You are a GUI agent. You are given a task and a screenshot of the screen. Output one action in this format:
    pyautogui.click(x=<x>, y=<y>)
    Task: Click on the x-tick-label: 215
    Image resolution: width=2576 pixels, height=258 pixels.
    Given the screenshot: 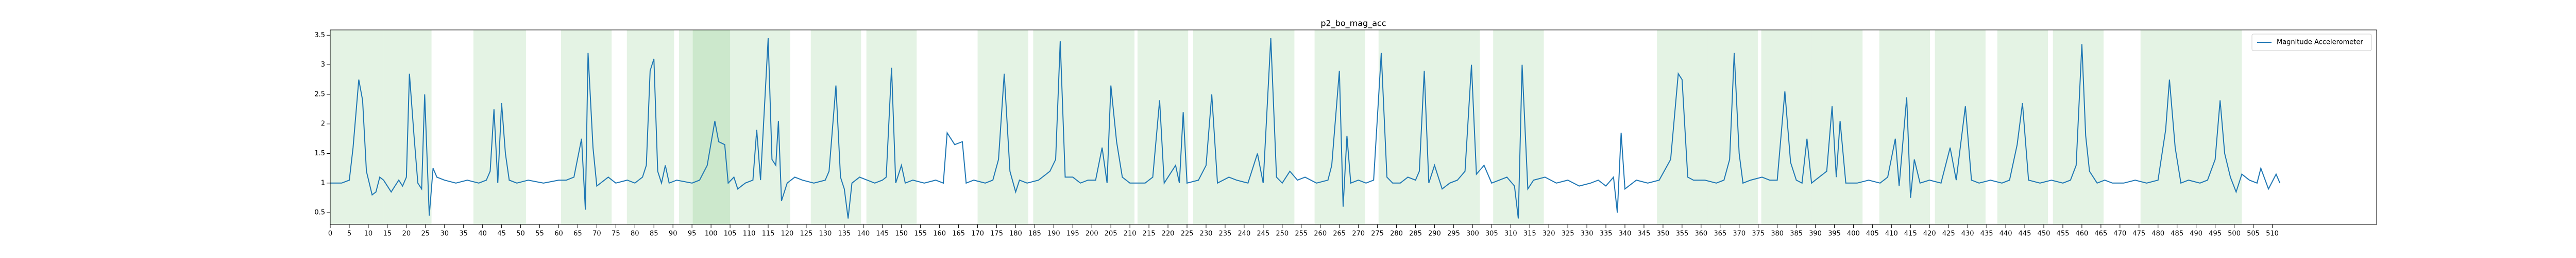 What is the action you would take?
    pyautogui.click(x=1149, y=234)
    